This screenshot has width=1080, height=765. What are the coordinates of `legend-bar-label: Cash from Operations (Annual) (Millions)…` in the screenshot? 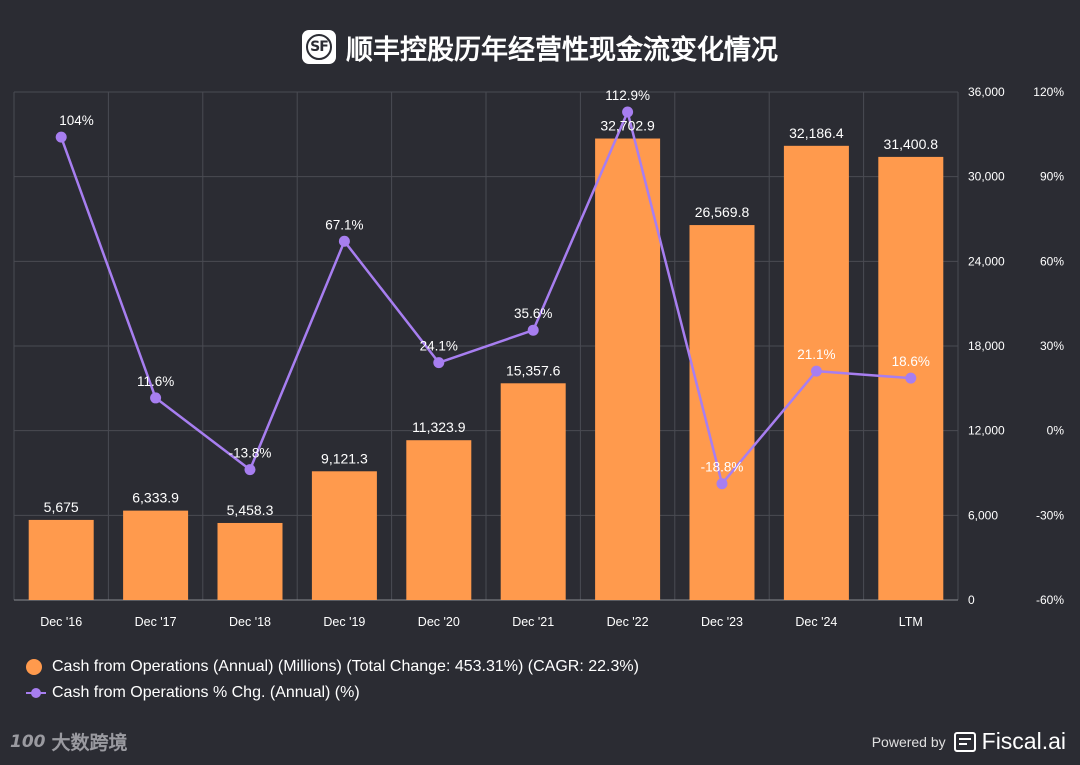 It's located at (345, 666).